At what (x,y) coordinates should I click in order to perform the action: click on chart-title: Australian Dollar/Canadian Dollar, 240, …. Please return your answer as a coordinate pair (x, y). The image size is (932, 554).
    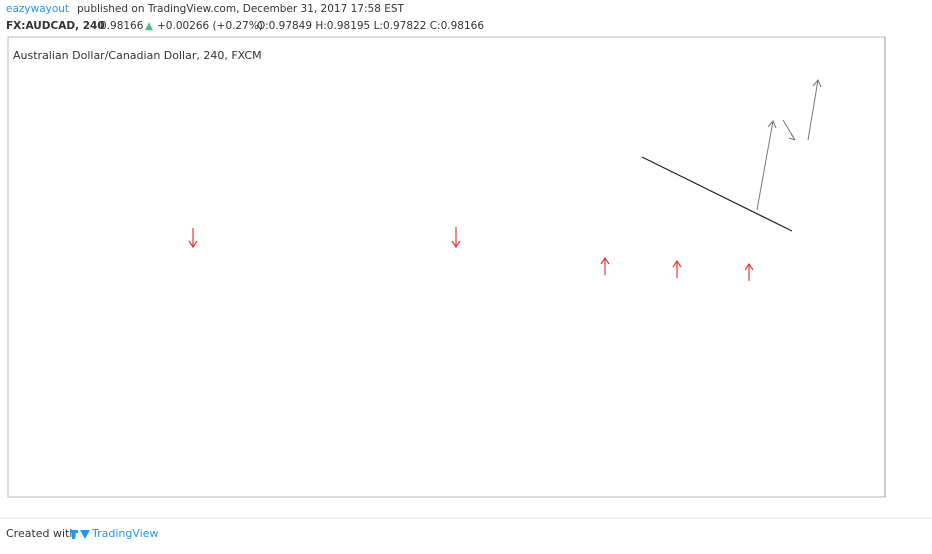
    Looking at the image, I should click on (137, 55).